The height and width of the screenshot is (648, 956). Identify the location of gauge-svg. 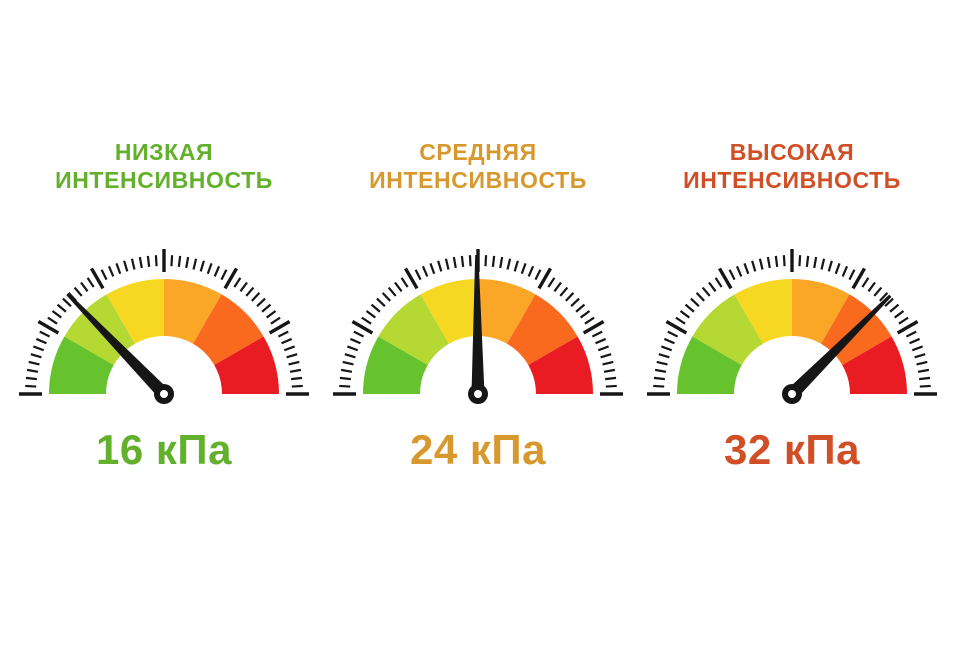
(792, 326).